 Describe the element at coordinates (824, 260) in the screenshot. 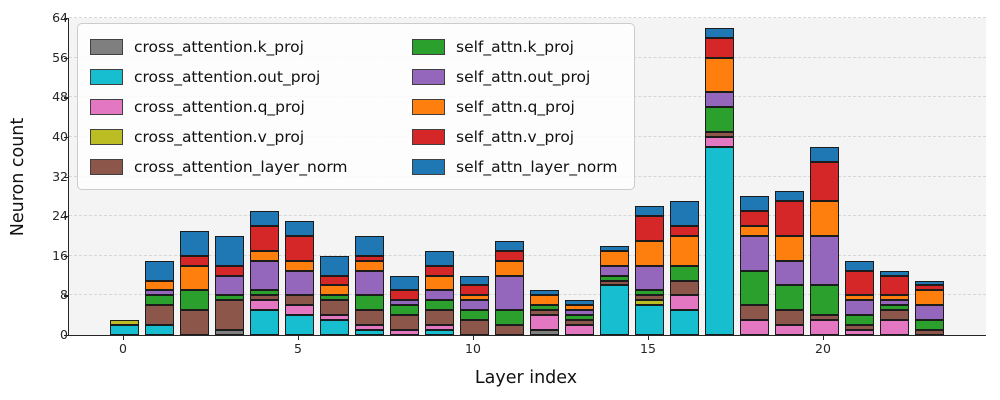

I see `bar-segment-layer20-self_attn.out_proj` at that location.